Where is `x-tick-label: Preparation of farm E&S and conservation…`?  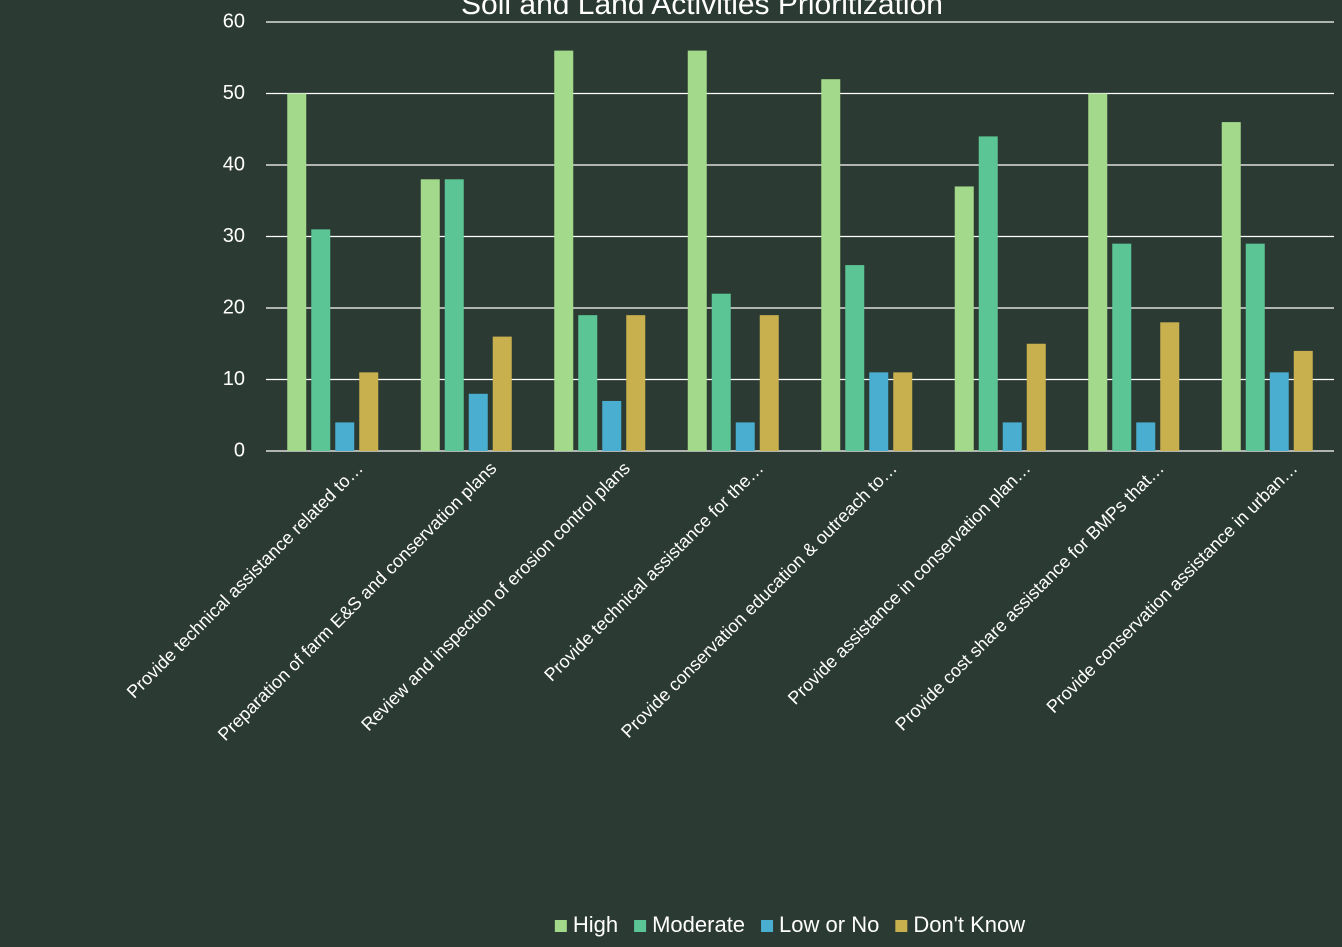 x-tick-label: Preparation of farm E&S and conservation… is located at coordinates (357, 601).